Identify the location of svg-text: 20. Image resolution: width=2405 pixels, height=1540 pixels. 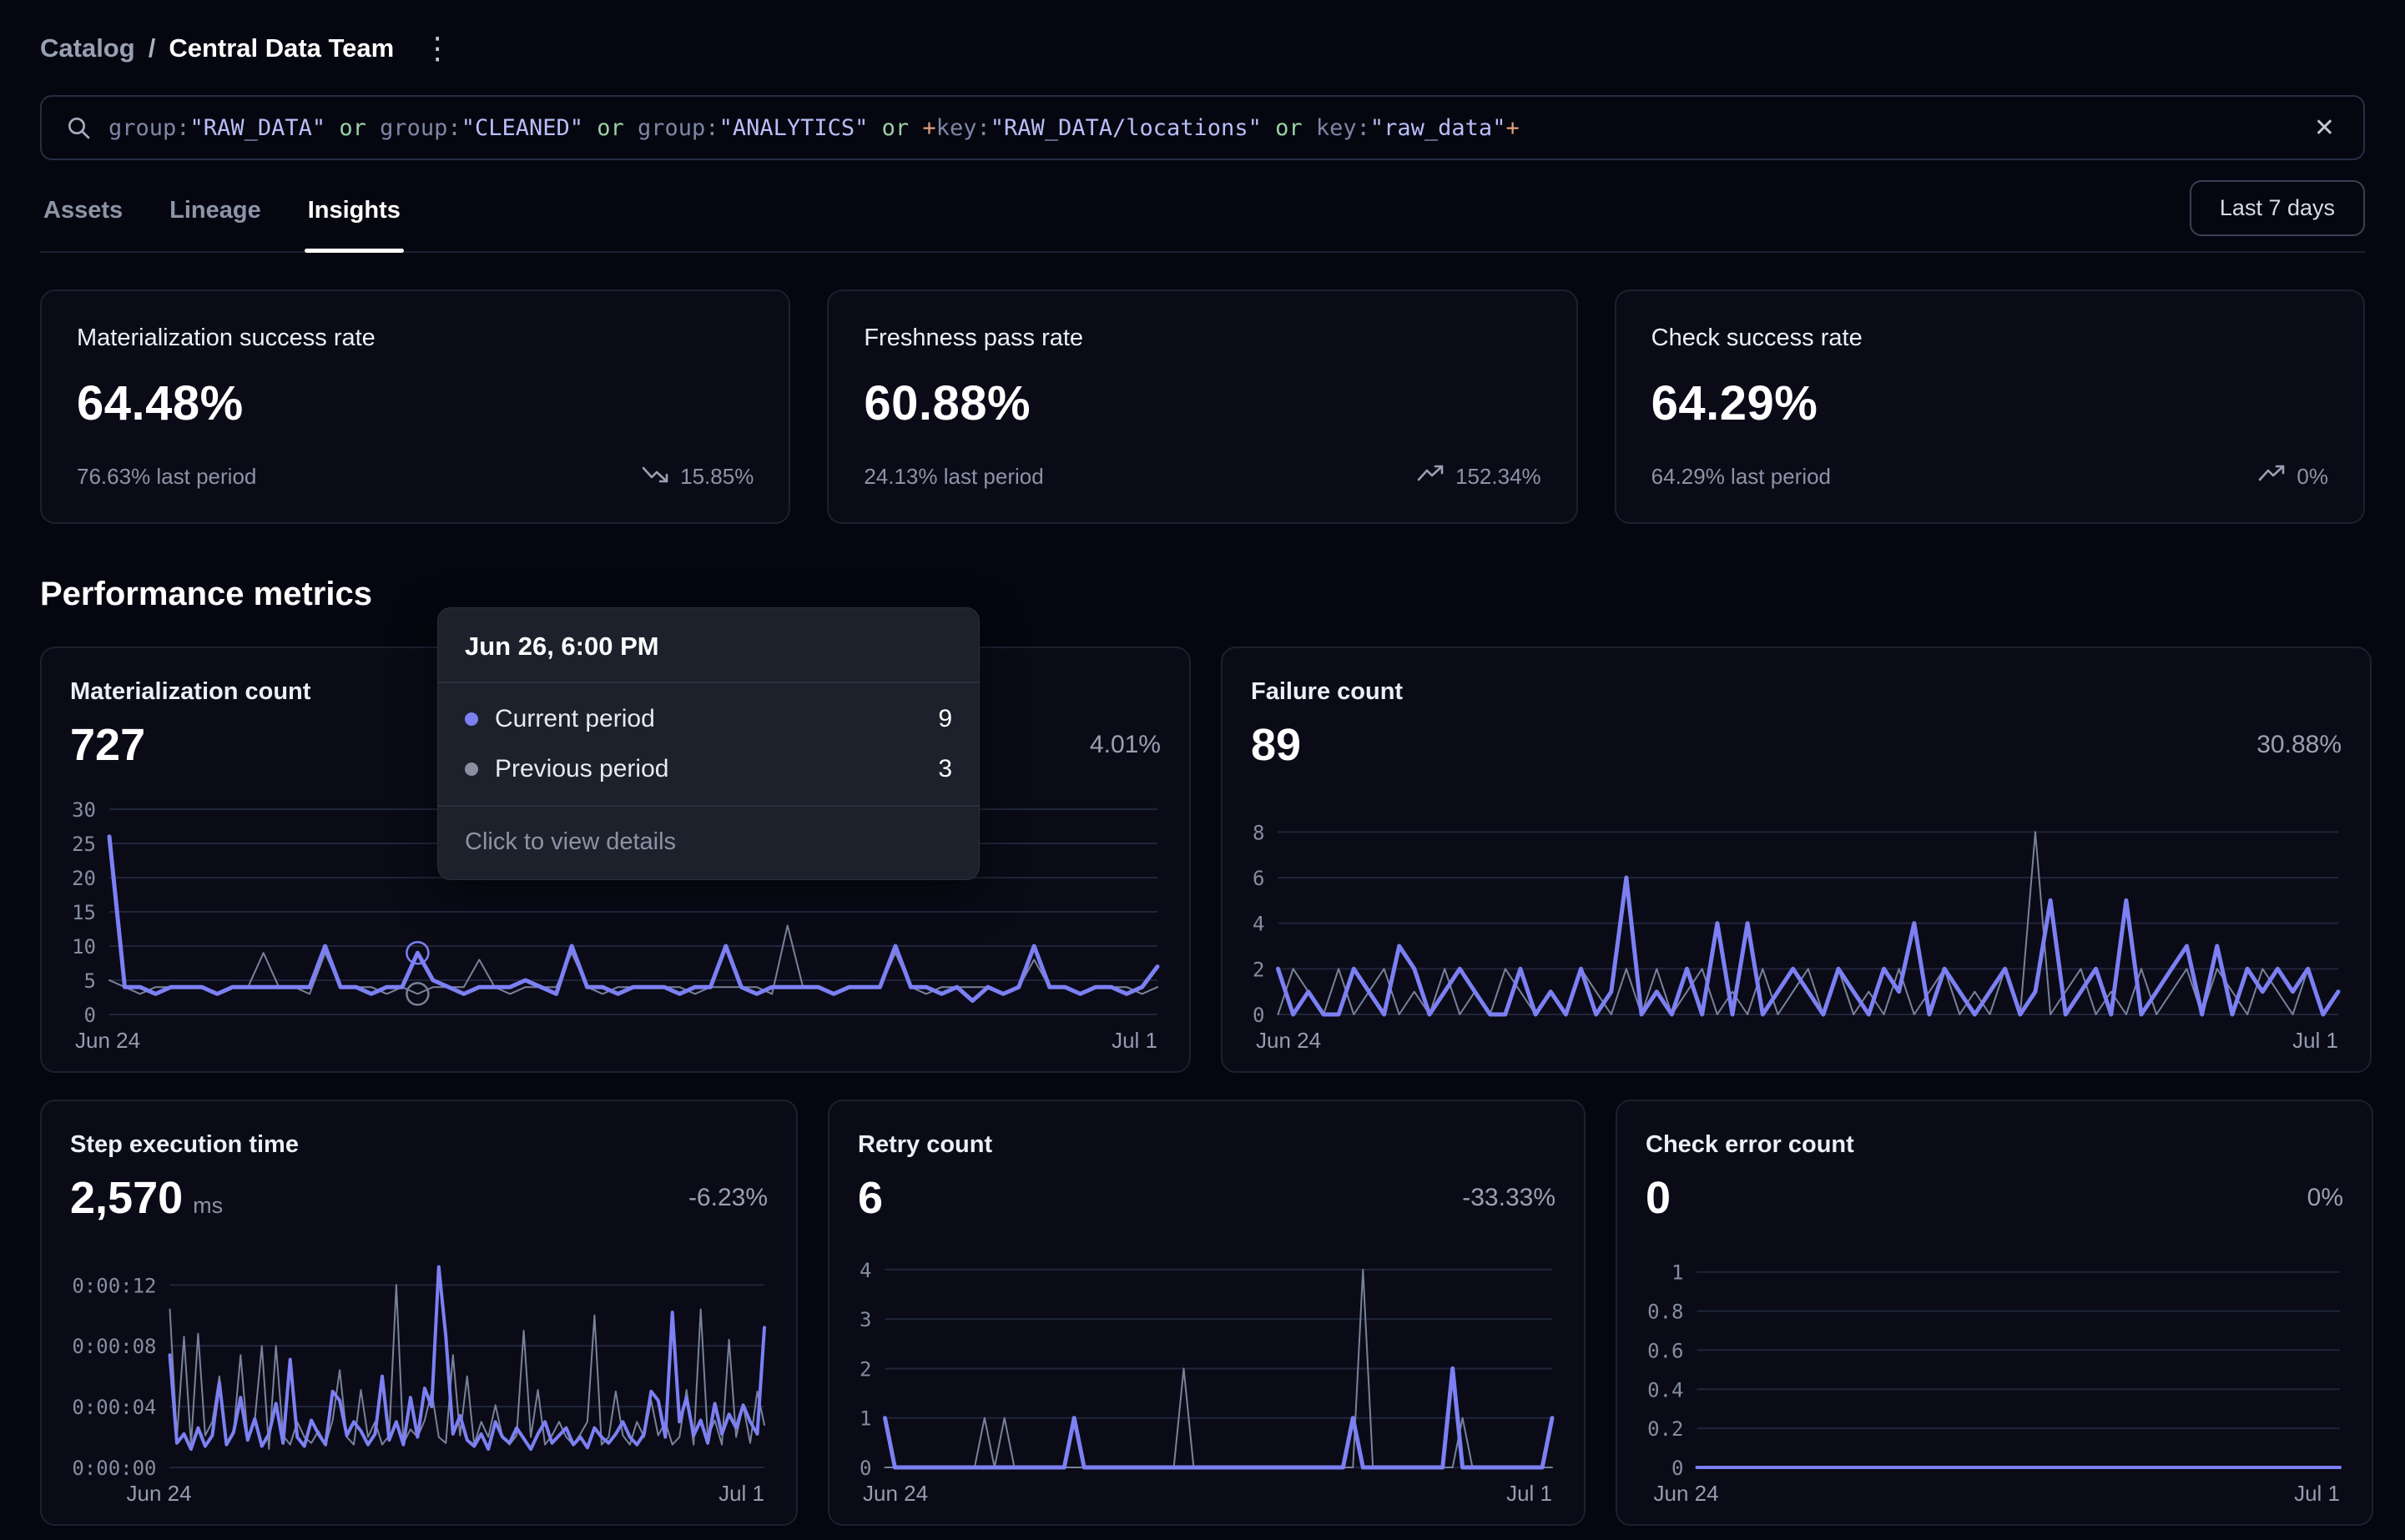
(84, 878).